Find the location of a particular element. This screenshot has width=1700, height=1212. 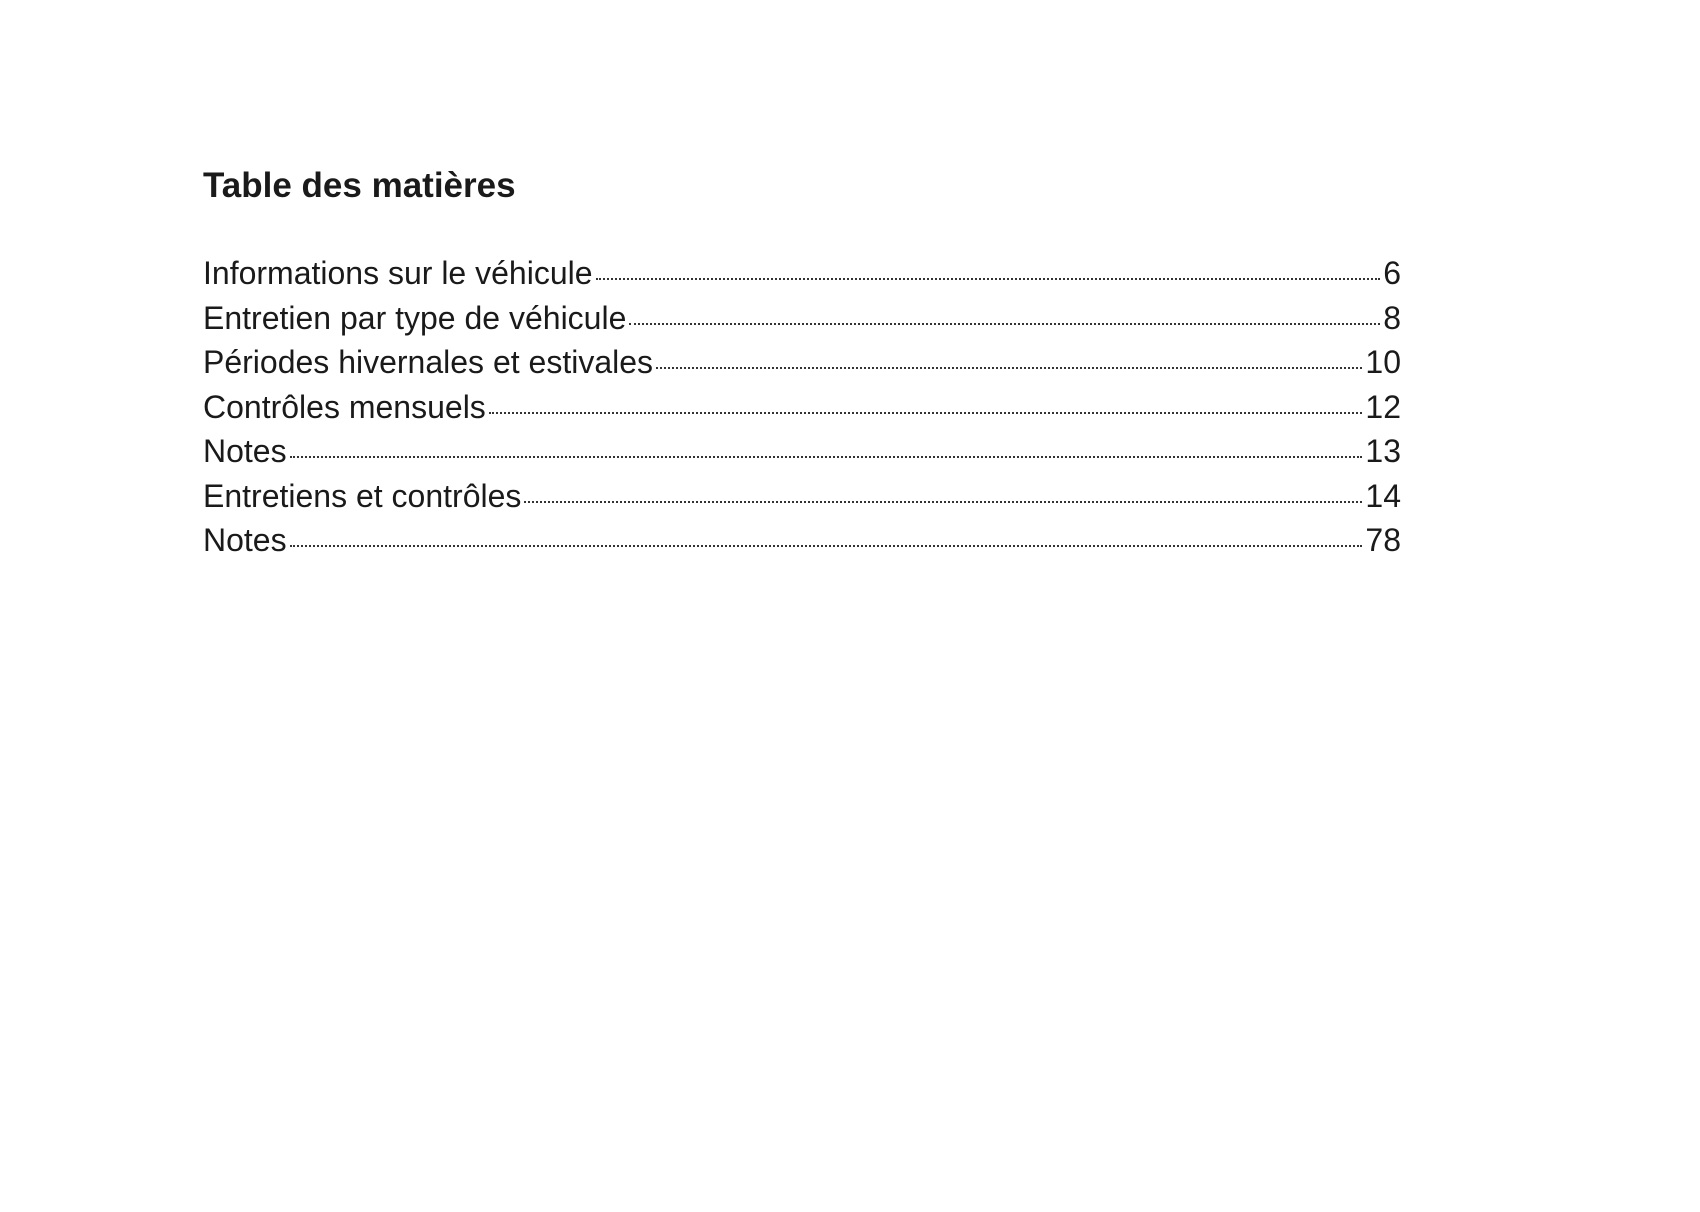

toc-entry-page: 14 is located at coordinates (1383, 495).